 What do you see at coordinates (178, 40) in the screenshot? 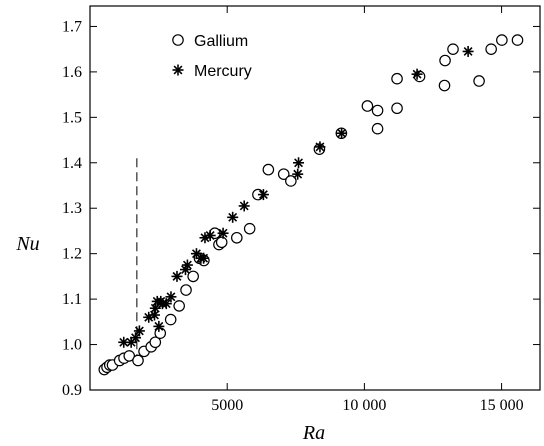
I see `legend-circle-icon` at bounding box center [178, 40].